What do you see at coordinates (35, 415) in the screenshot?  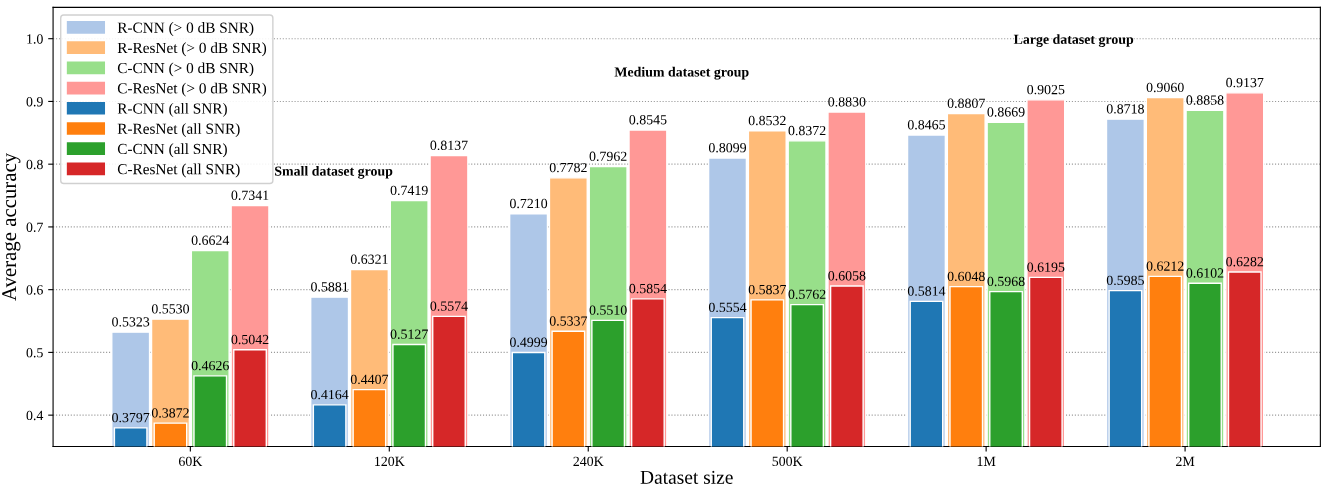 I see `y-tick-label: 0.4` at bounding box center [35, 415].